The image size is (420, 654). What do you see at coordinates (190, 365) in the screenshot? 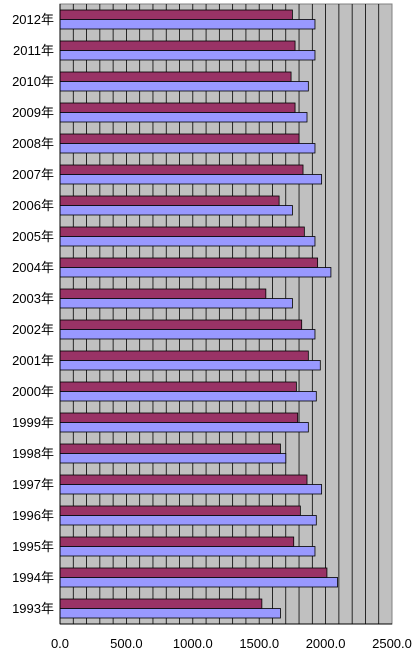
I see `bar-series2-2001年` at bounding box center [190, 365].